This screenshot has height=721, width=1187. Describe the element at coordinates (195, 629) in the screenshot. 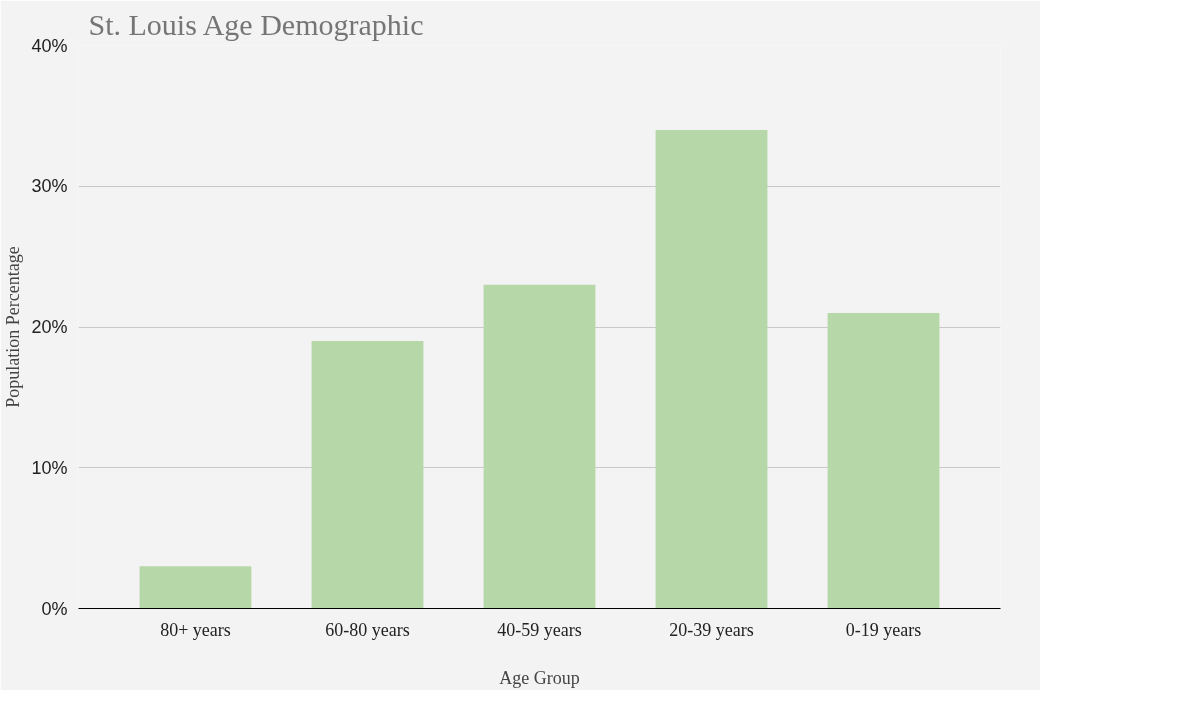

I see `x-tick-label: 80+ years` at that location.